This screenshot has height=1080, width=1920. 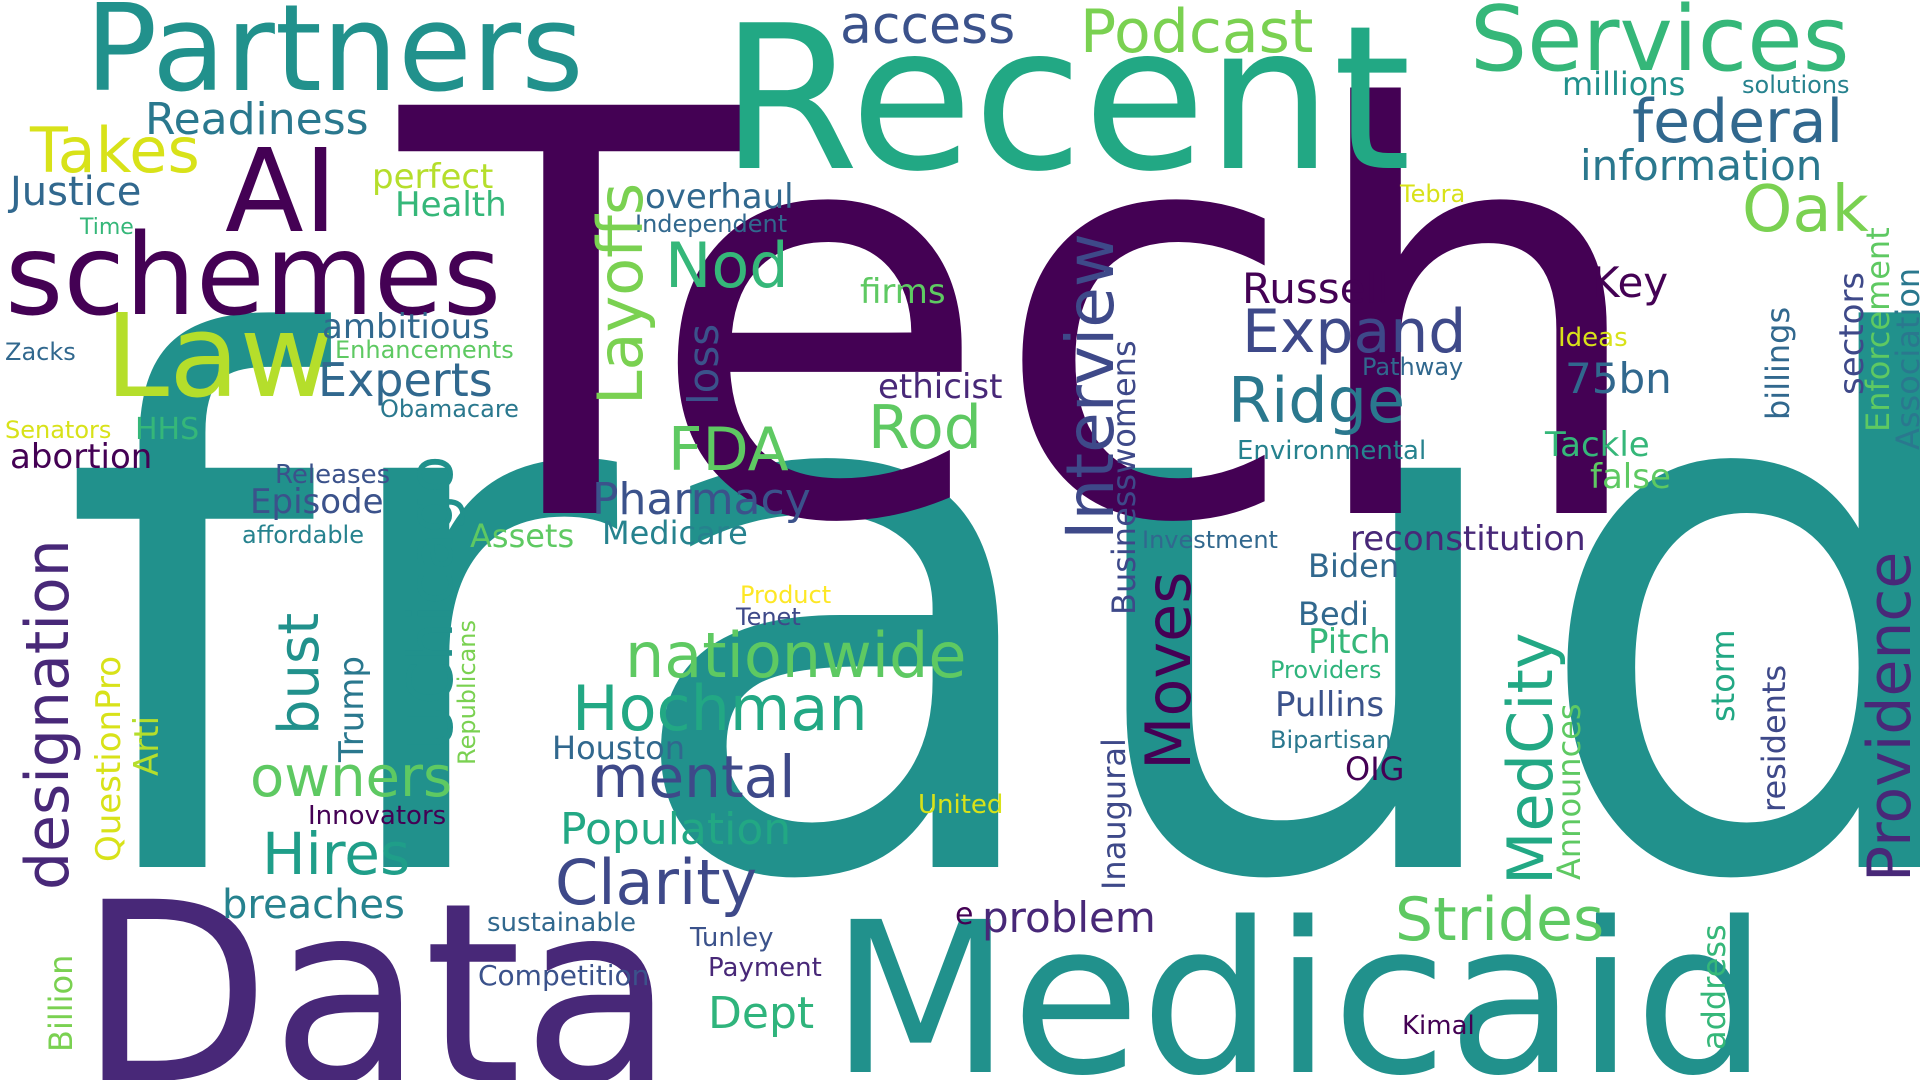 I want to click on word-affordable: affordable, so click(x=303, y=535).